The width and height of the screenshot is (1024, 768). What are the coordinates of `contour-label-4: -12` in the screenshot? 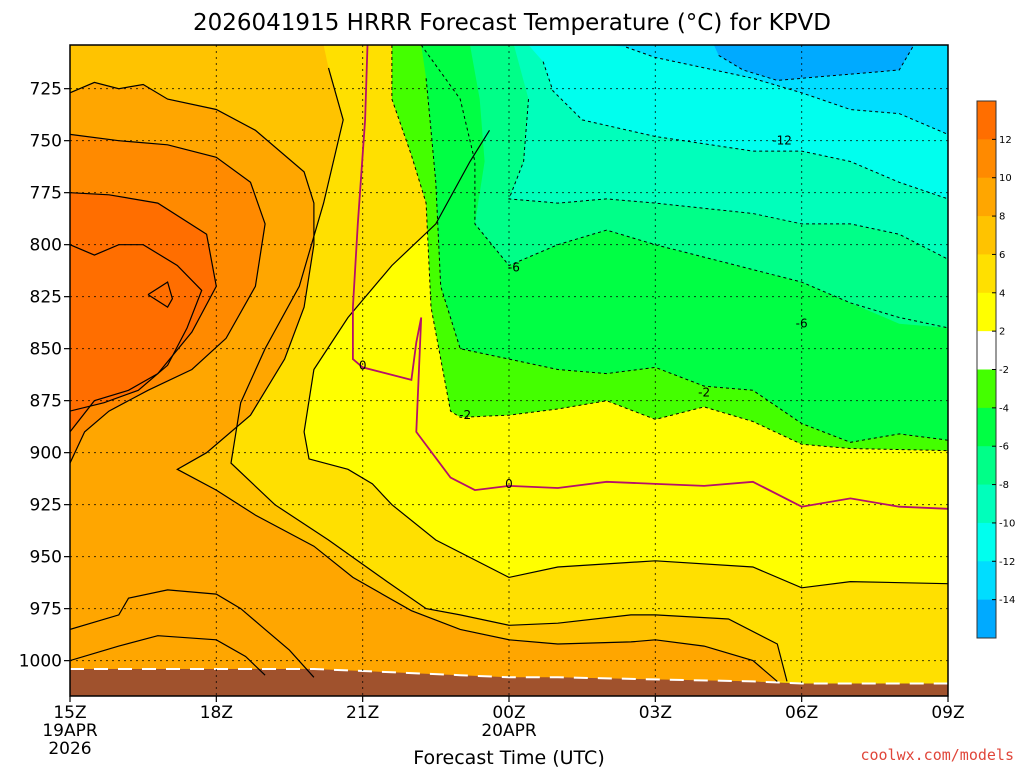 It's located at (782, 141).